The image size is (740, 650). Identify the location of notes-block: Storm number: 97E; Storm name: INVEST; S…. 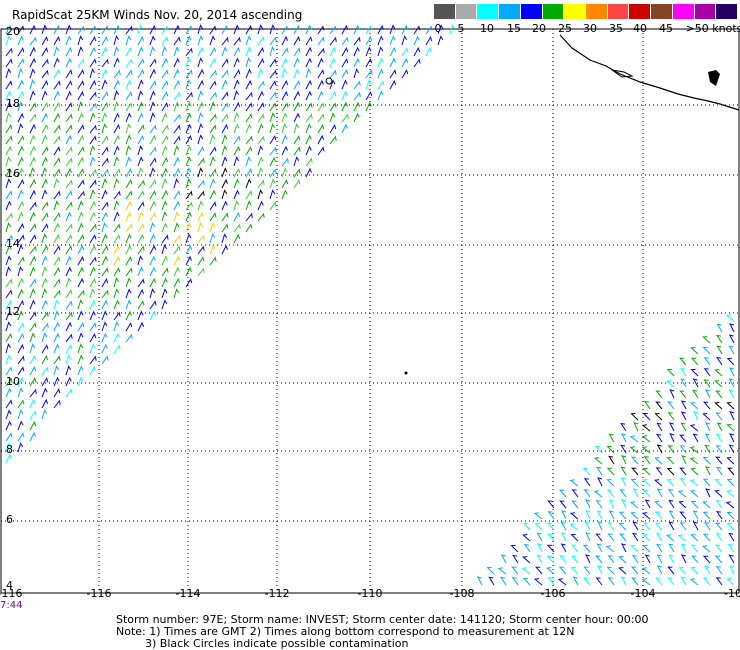
(382, 632).